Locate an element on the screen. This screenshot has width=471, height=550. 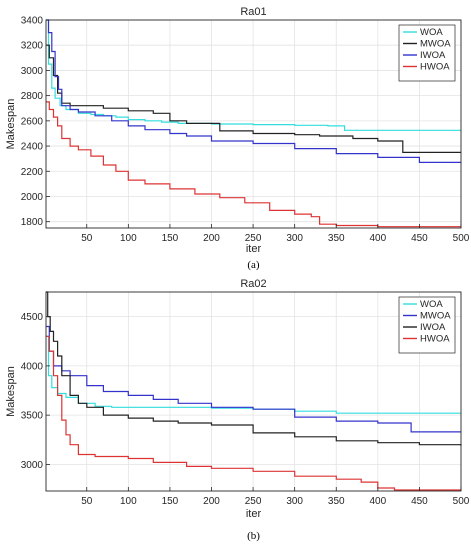
series-line-woa is located at coordinates (253, 374).